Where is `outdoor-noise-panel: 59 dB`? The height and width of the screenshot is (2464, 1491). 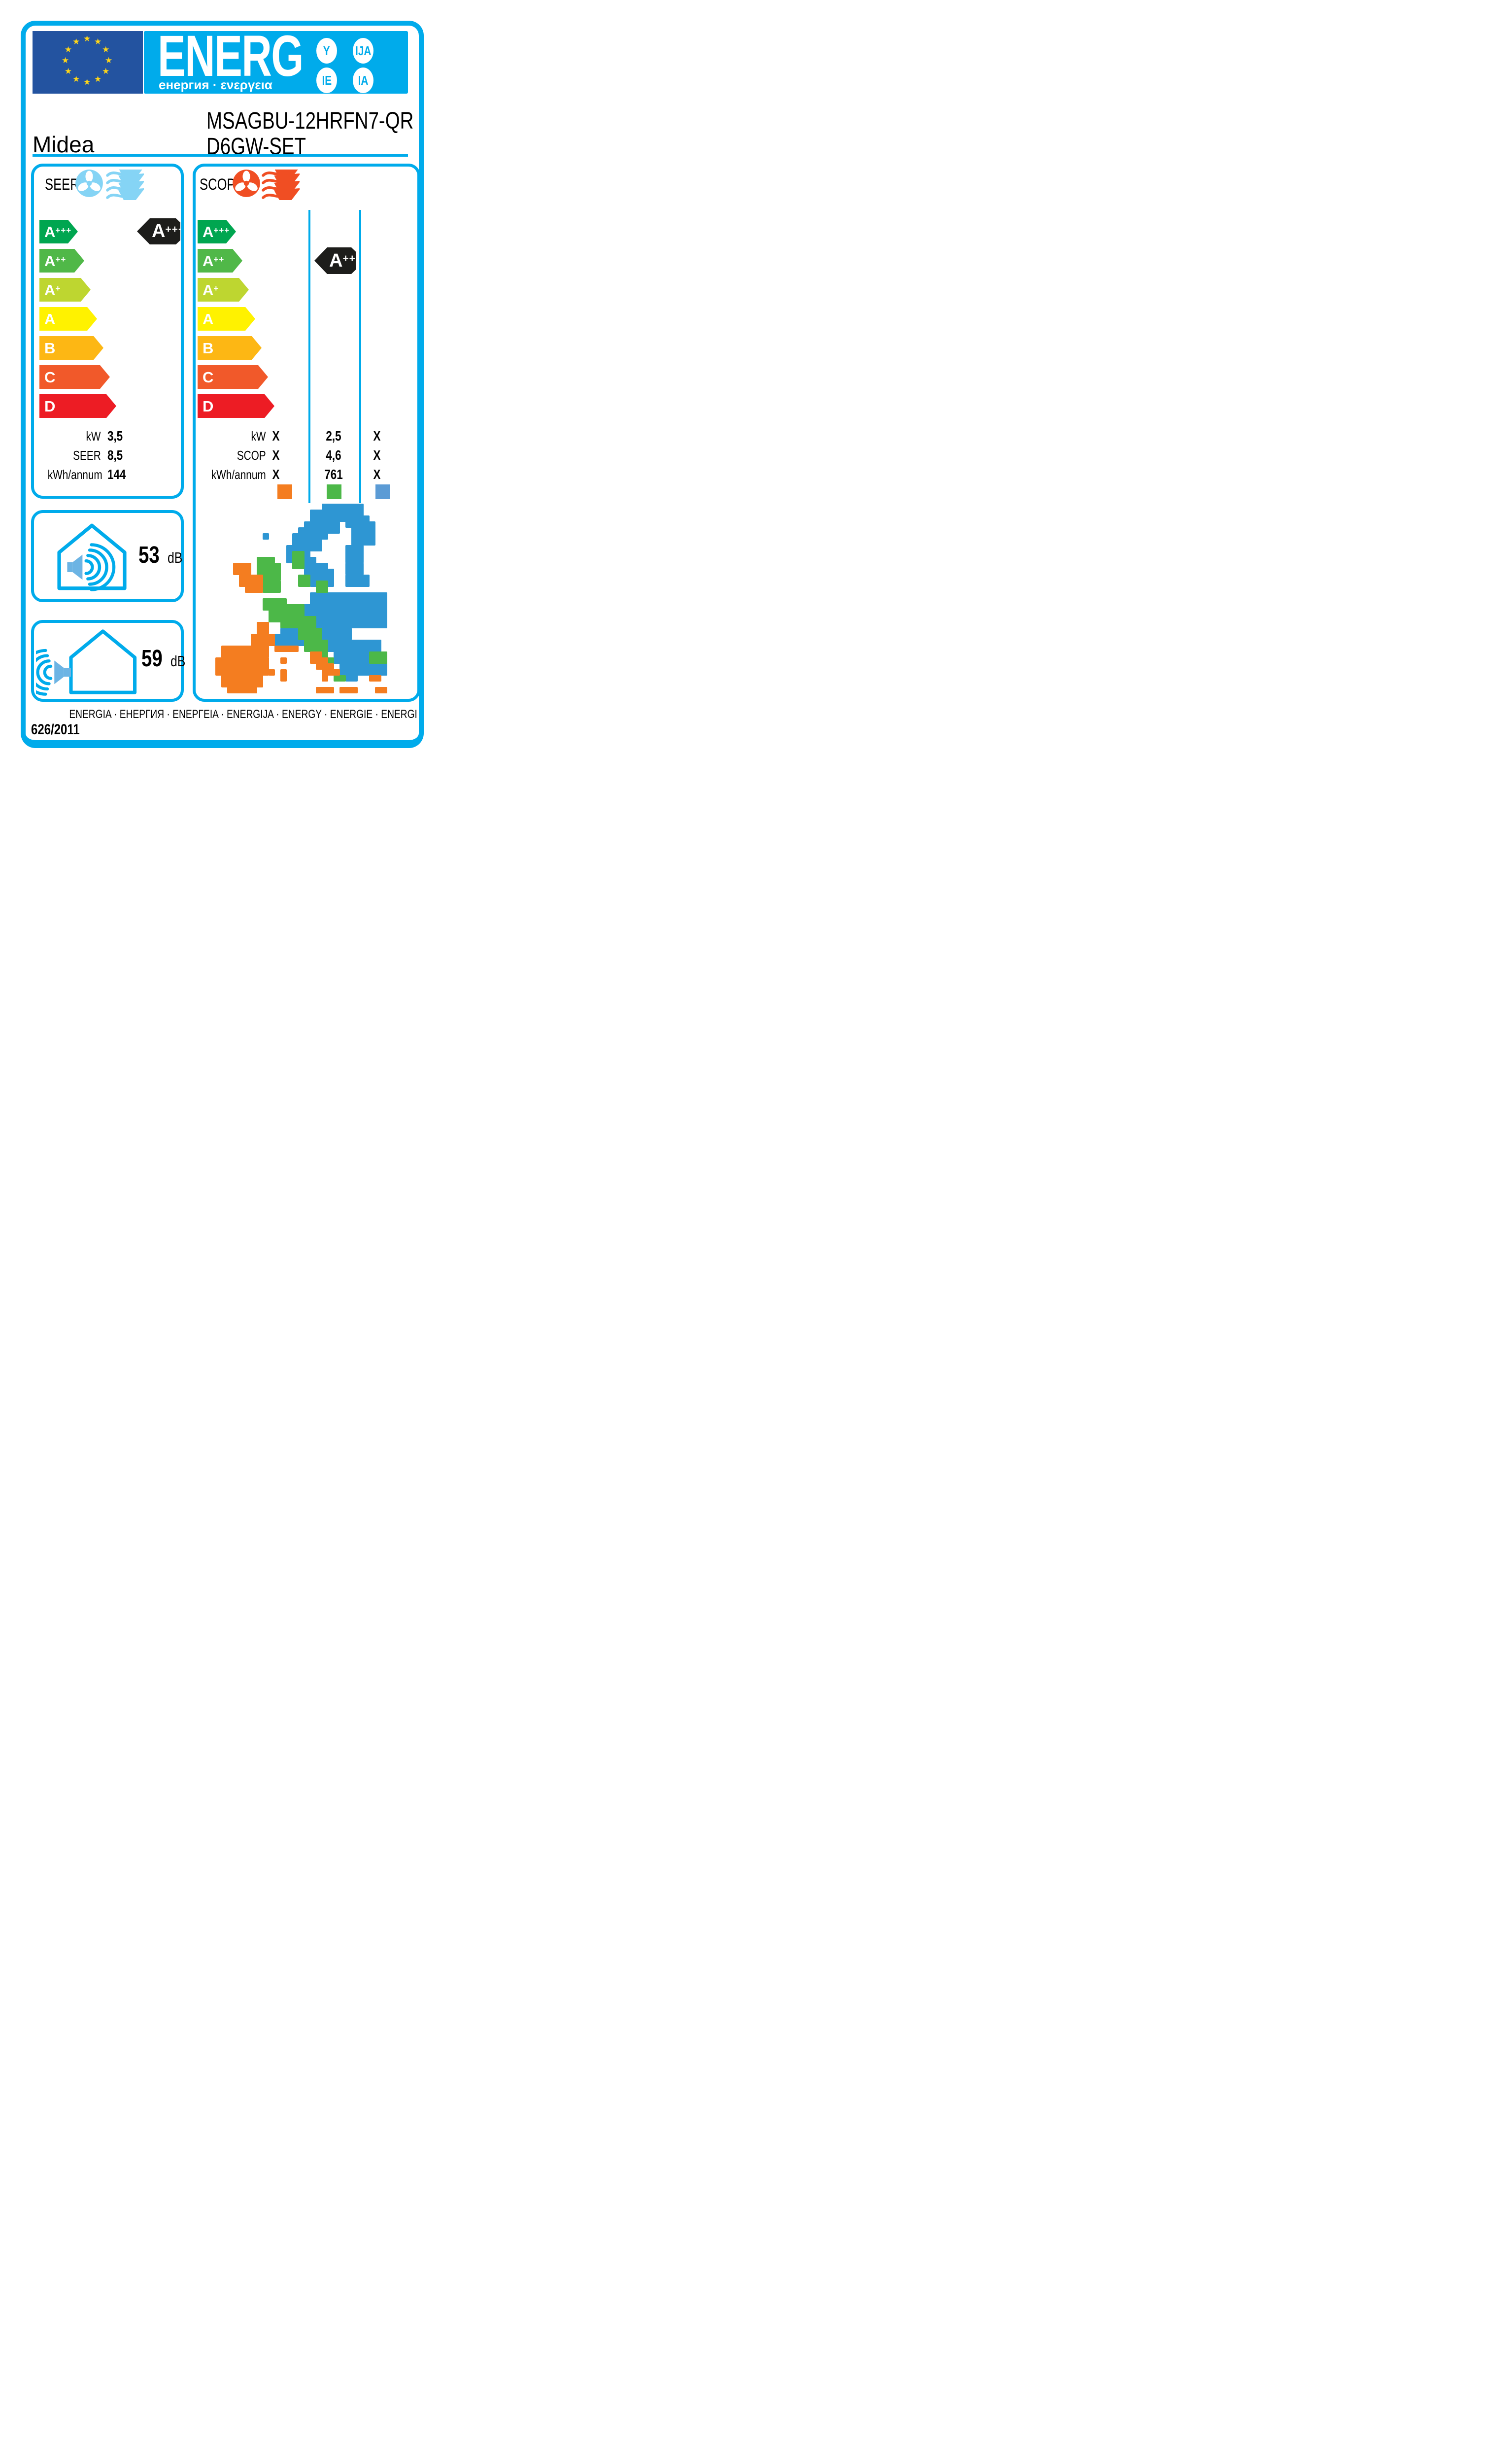 outdoor-noise-panel: 59 dB is located at coordinates (109, 661).